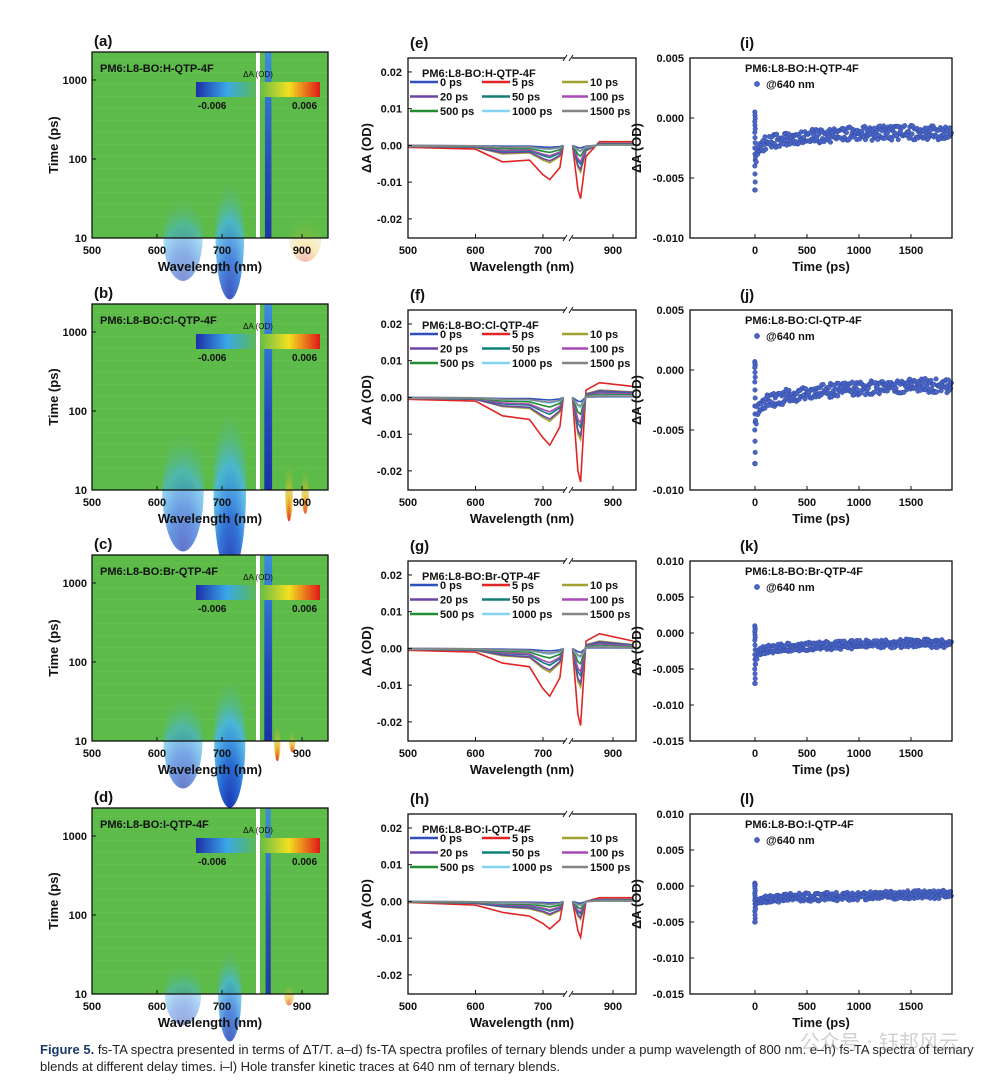  What do you see at coordinates (53, 145) in the screenshot?
I see `y-axis-title: Time (ps)` at bounding box center [53, 145].